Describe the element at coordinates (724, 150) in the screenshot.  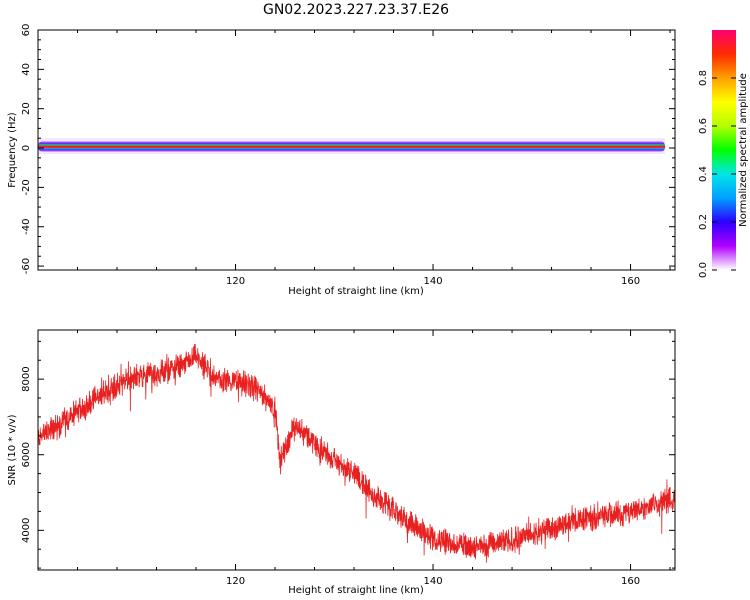
I see `colorbar-fill` at that location.